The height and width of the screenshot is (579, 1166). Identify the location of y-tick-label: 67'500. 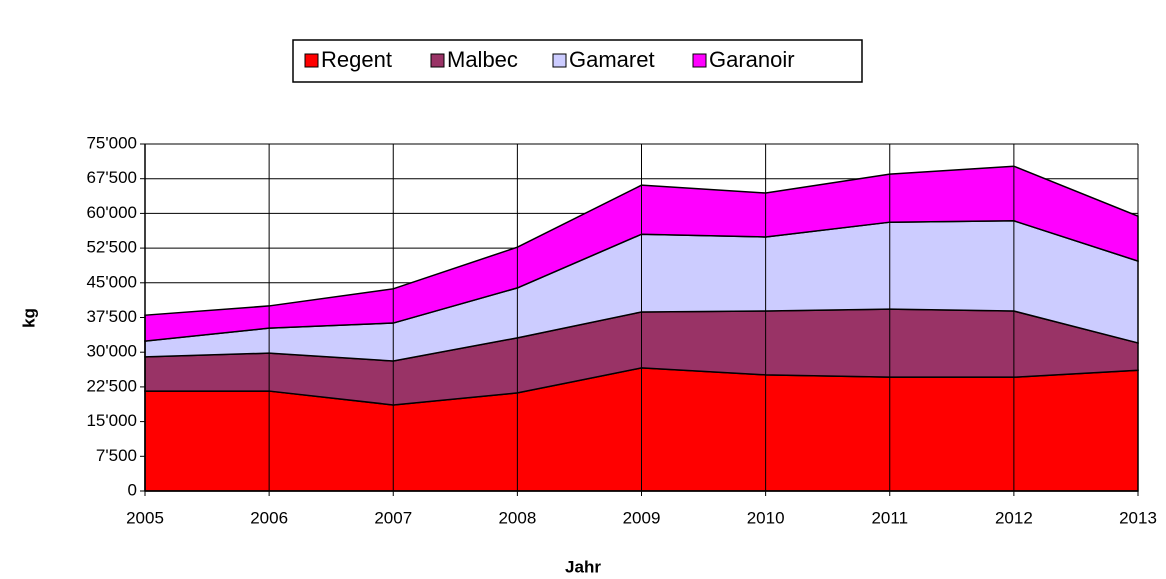
(111, 177).